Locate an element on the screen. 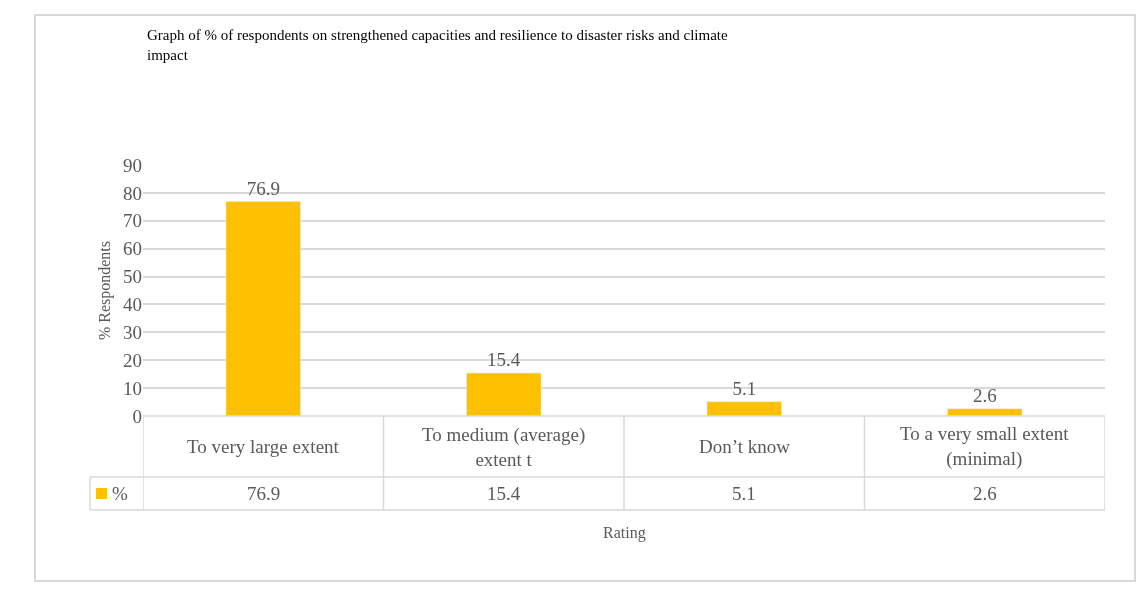  x-axis-title: Rating is located at coordinates (624, 533).